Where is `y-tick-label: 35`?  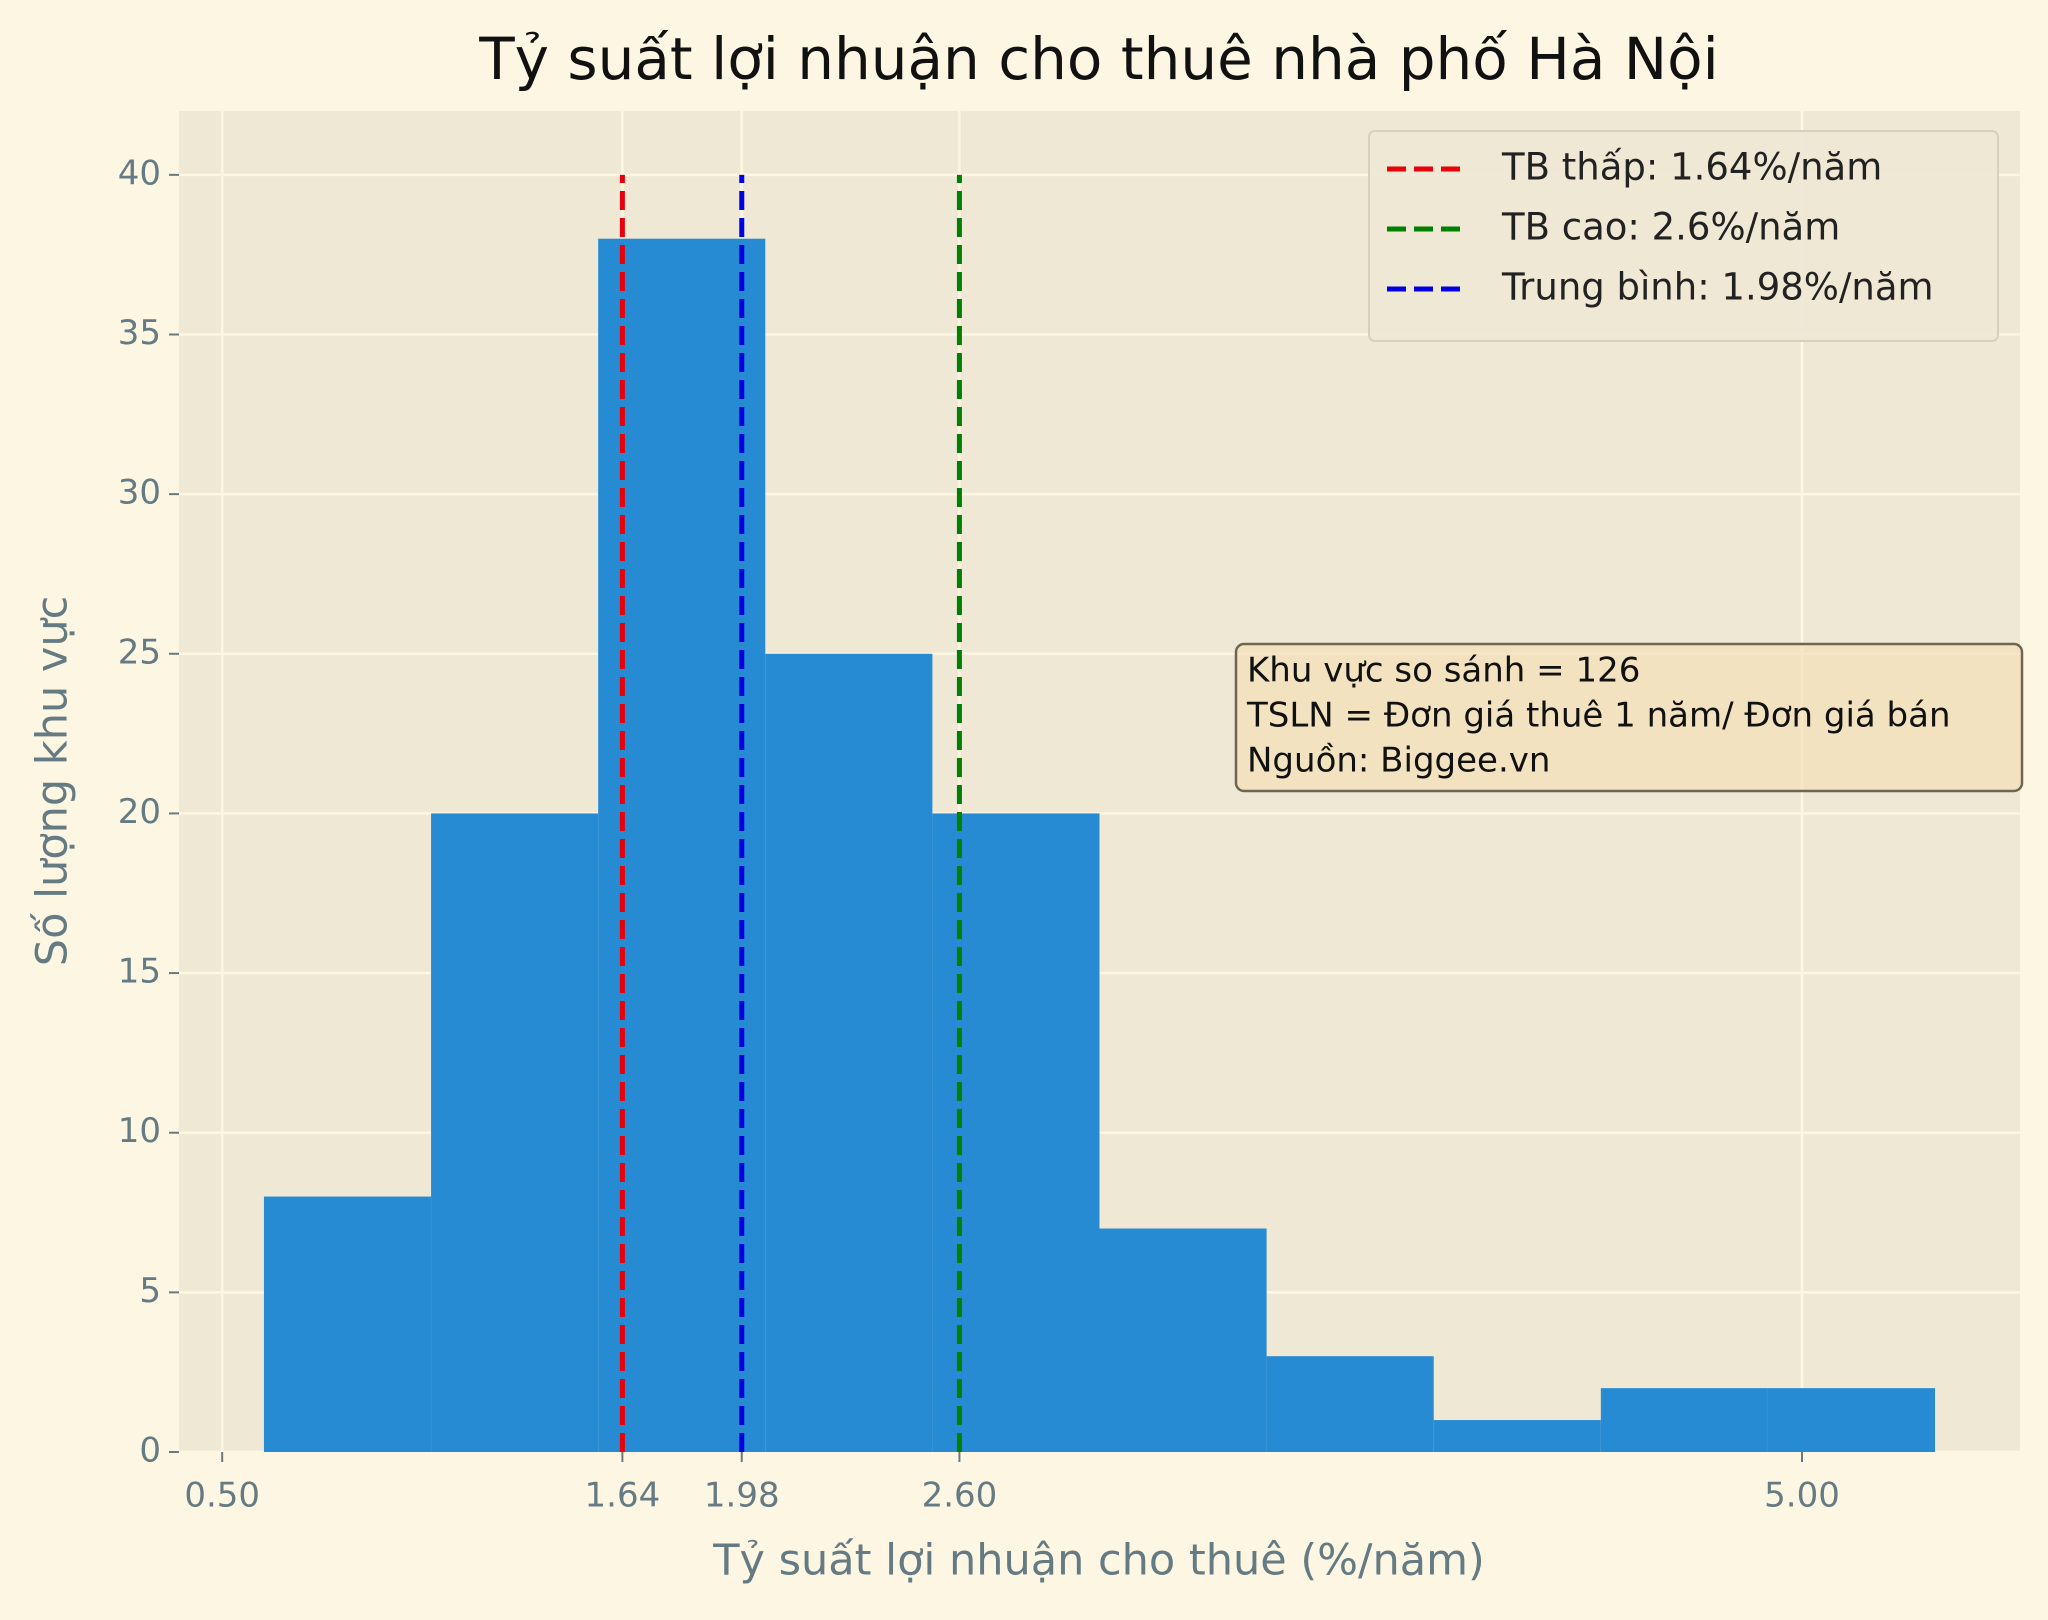 y-tick-label: 35 is located at coordinates (139, 333).